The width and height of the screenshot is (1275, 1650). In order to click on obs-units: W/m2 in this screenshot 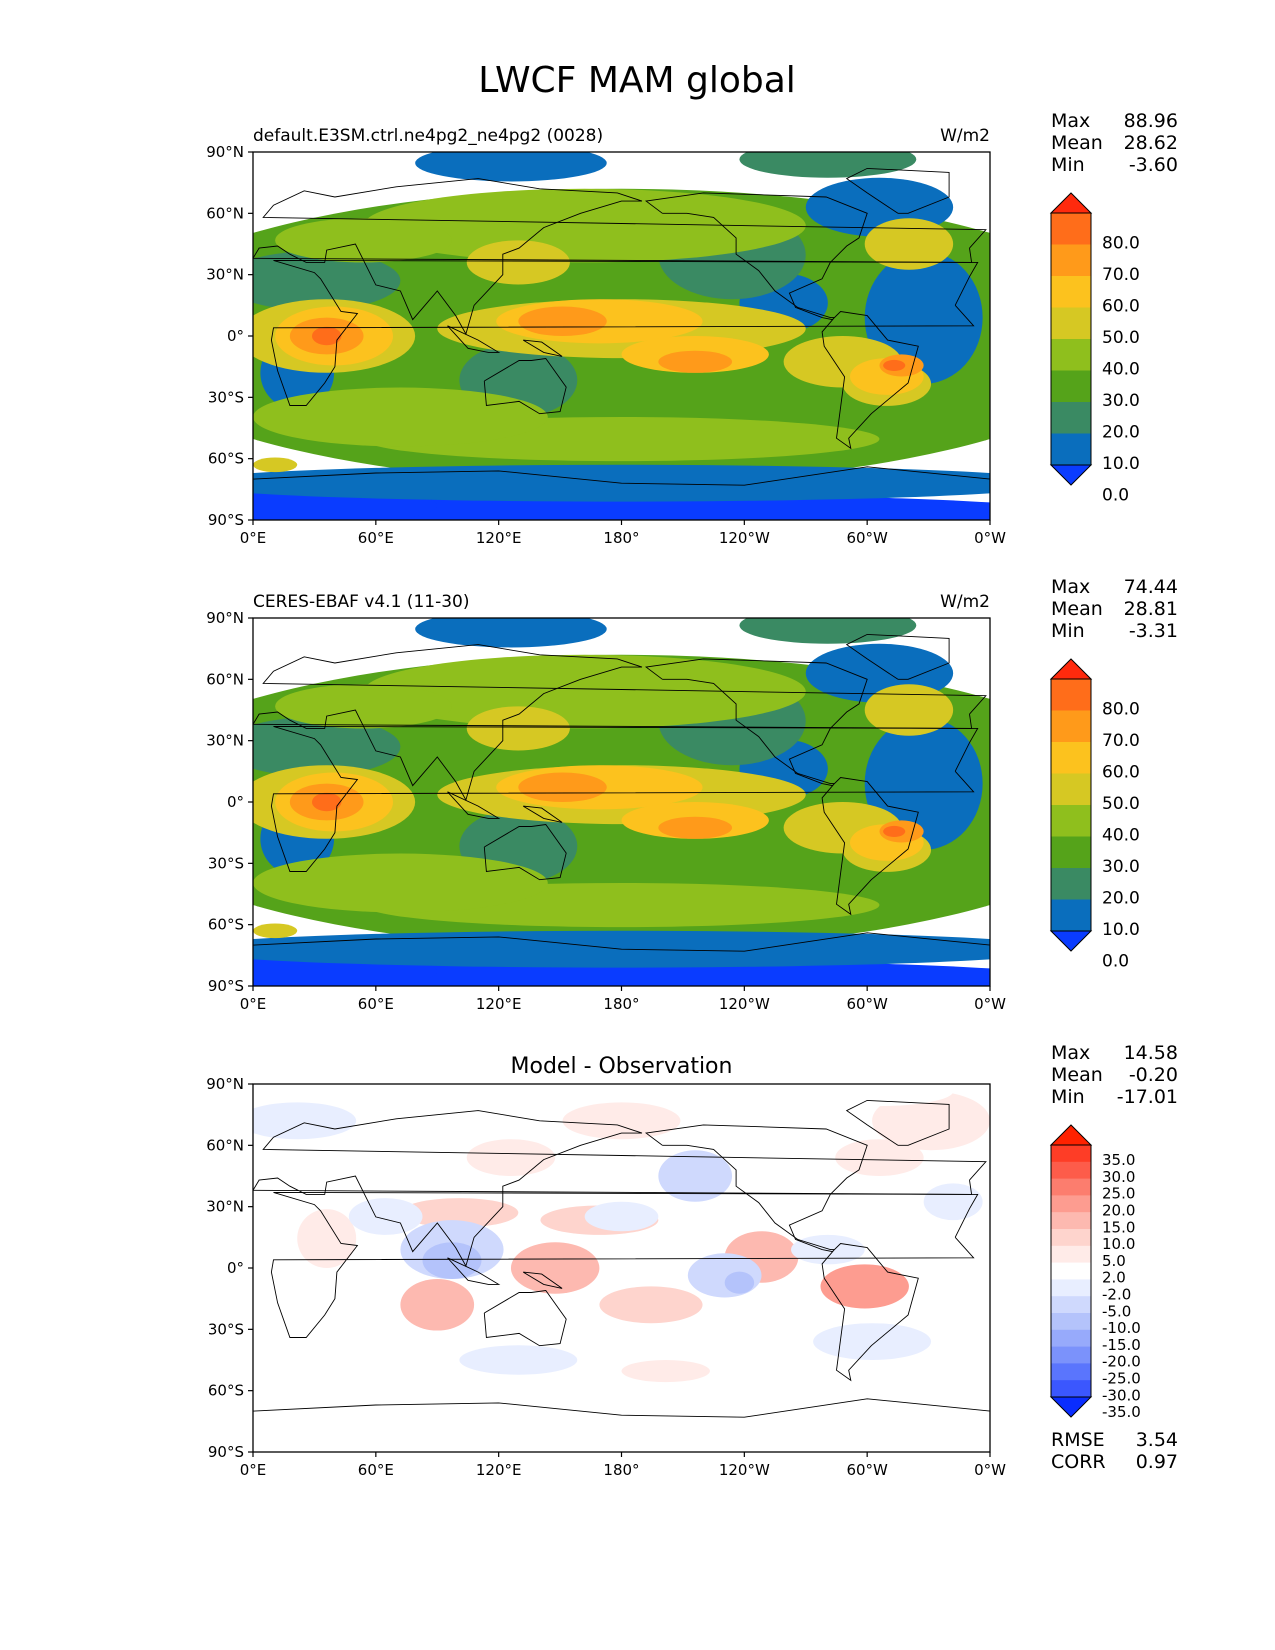, I will do `click(965, 602)`.